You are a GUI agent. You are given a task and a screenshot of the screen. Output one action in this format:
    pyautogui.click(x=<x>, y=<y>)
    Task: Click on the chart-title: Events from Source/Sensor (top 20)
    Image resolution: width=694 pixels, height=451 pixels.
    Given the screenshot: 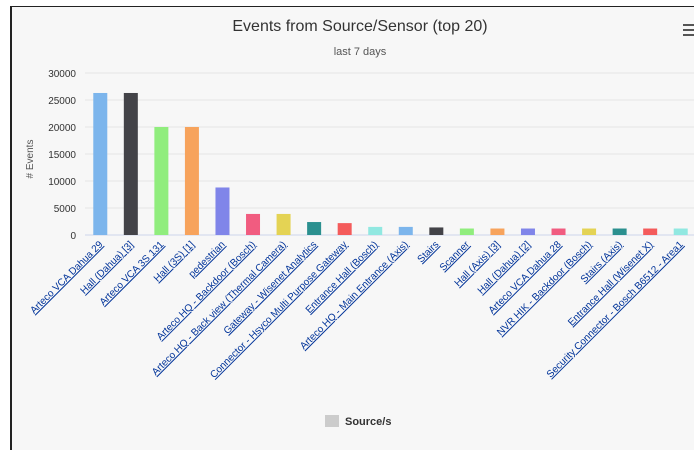 What is the action you would take?
    pyautogui.click(x=359, y=26)
    